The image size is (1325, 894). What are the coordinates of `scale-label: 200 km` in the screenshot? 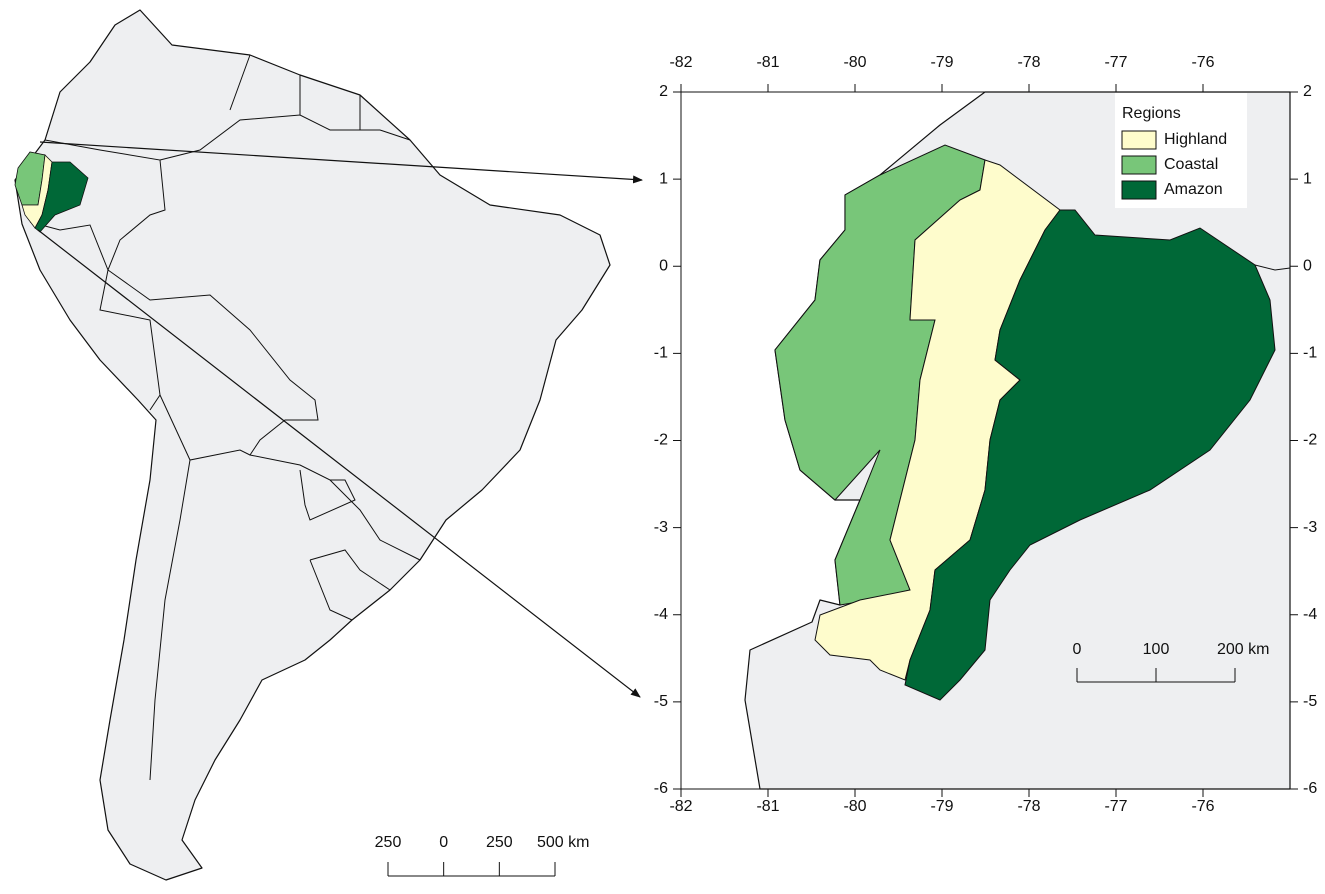 It's located at (1243, 649).